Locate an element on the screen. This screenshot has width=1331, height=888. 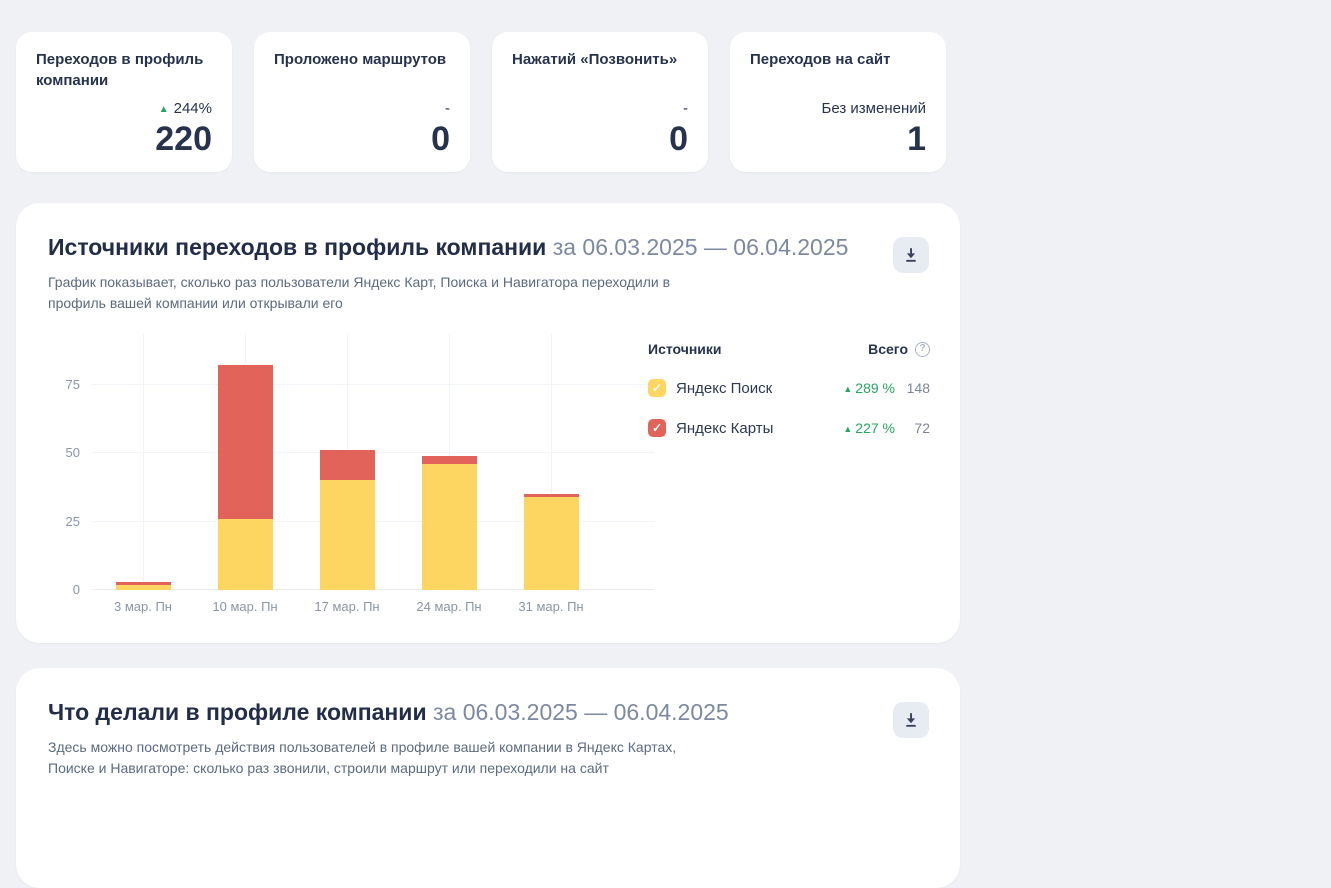
stat-card-site-visits: Переходов на сайт Без изменений 1 is located at coordinates (838, 102).